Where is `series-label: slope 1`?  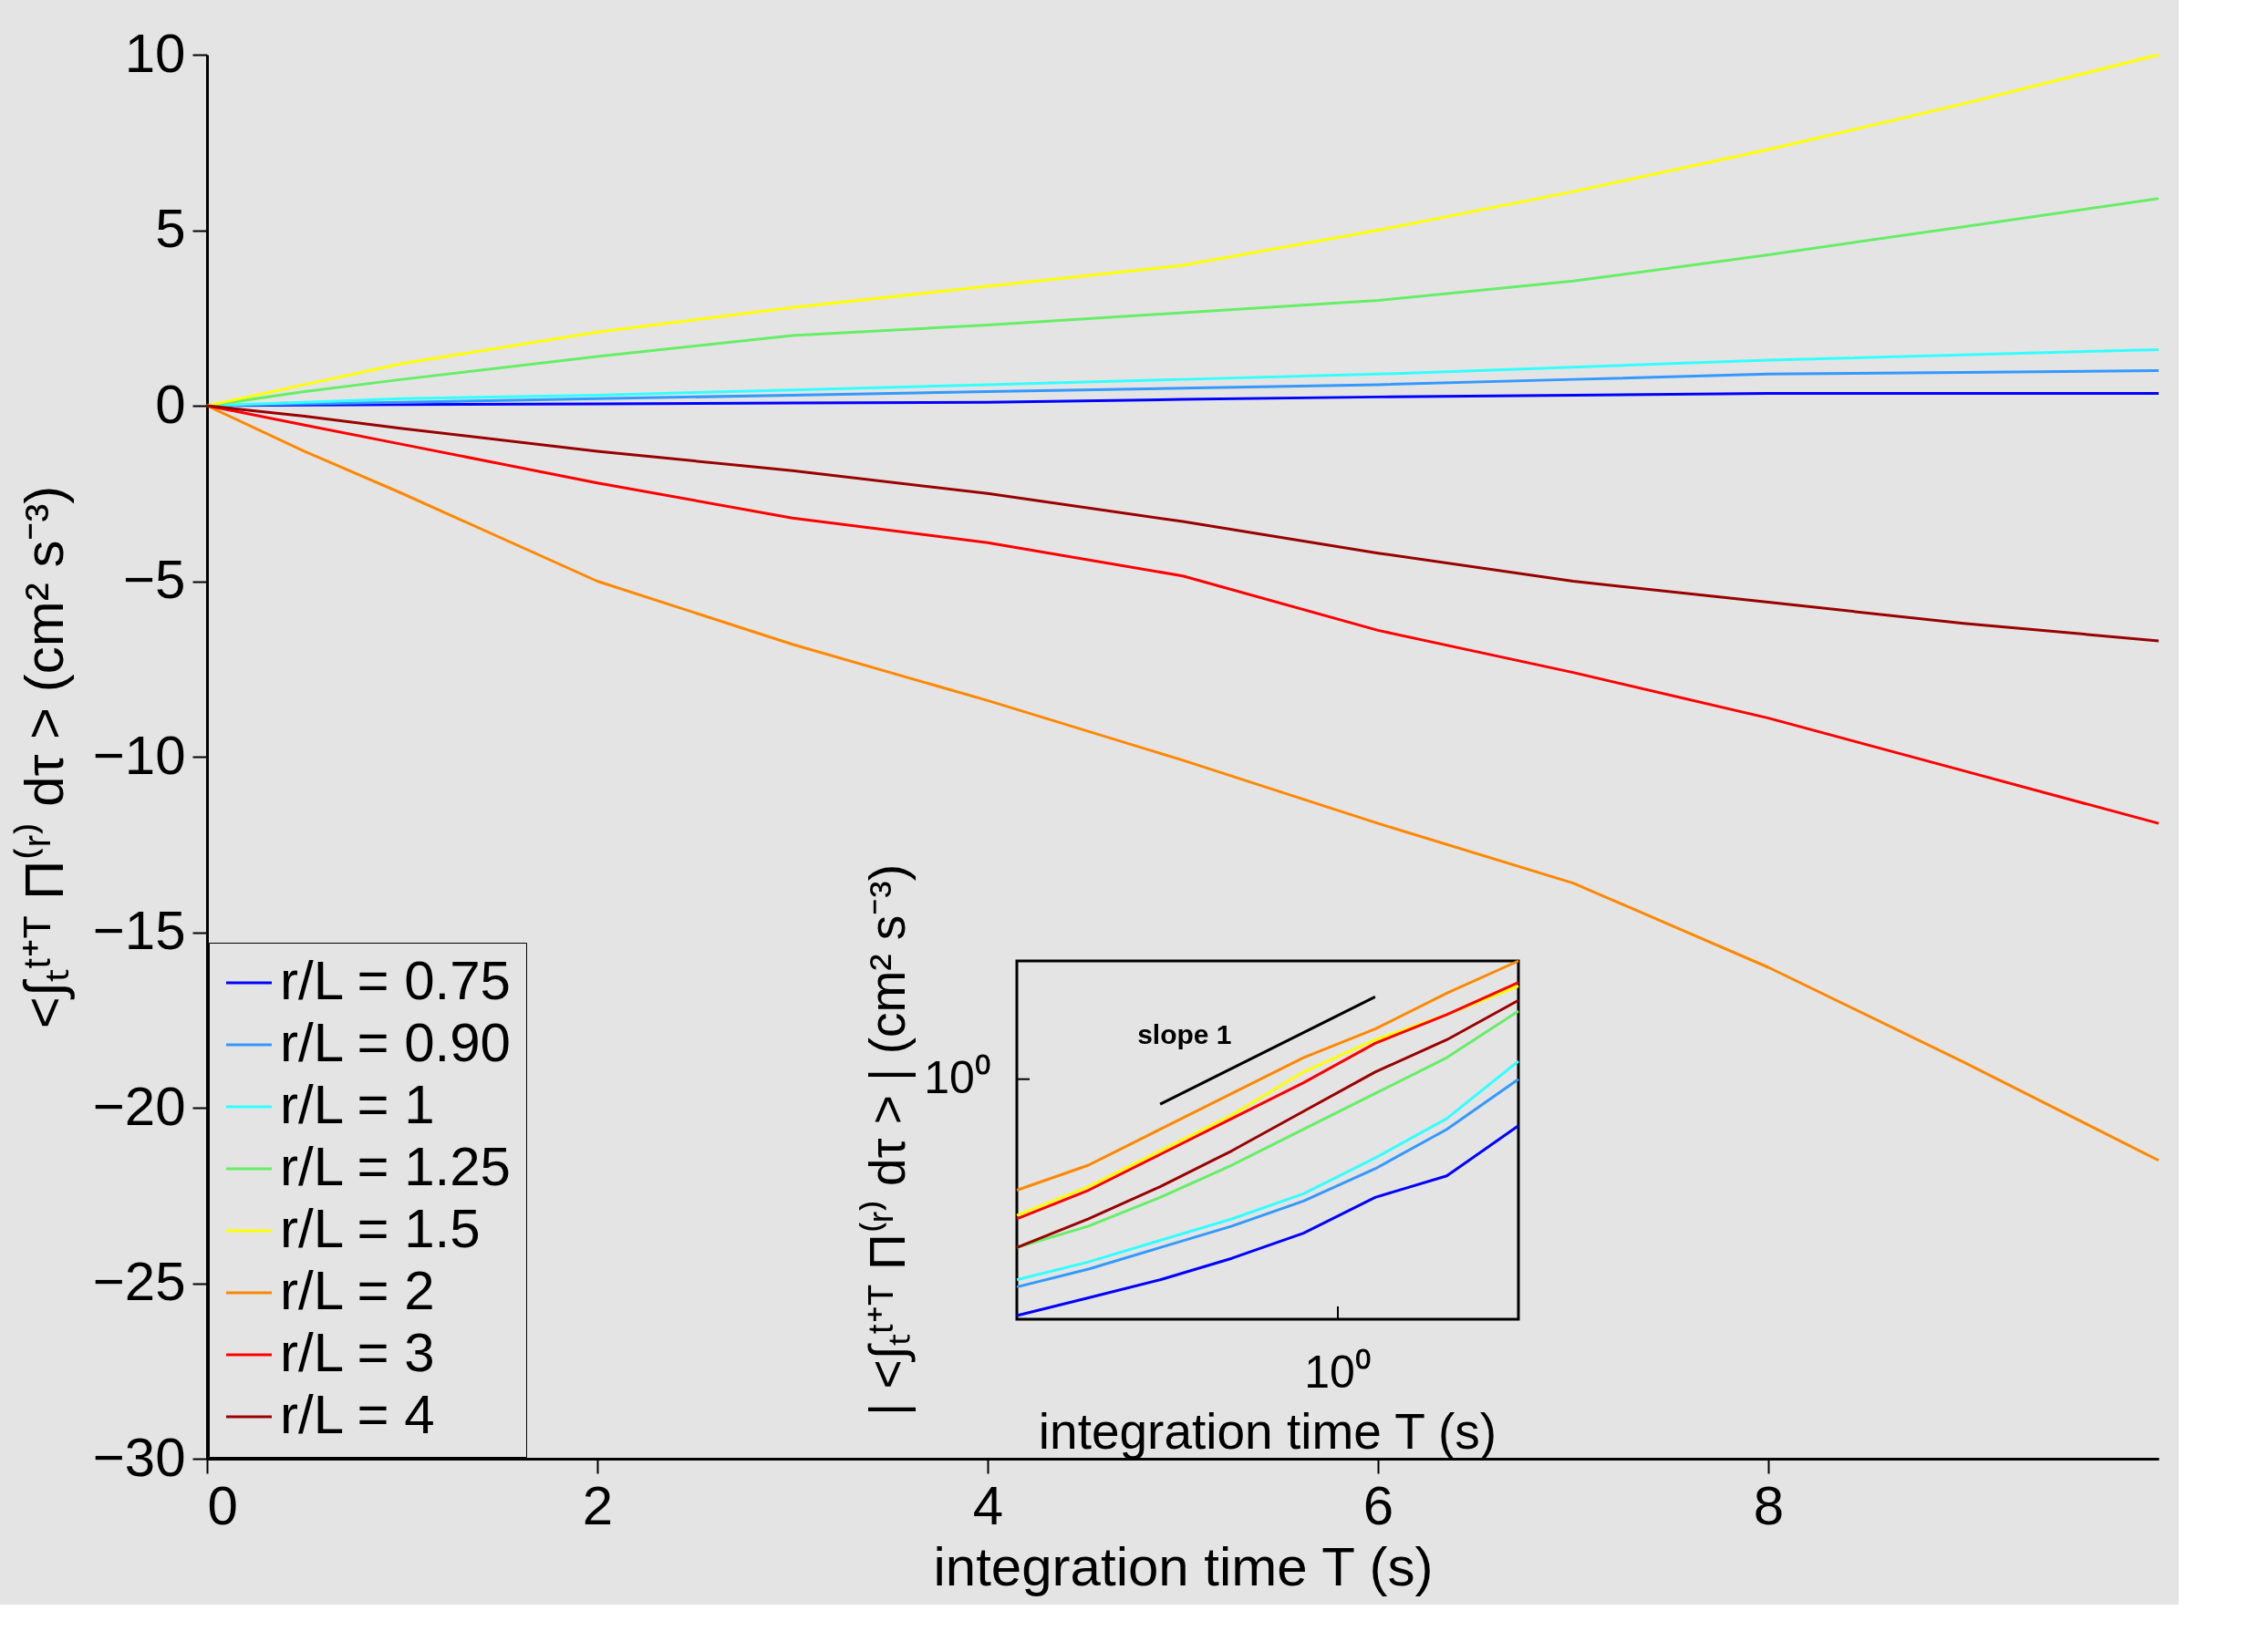
series-label: slope 1 is located at coordinates (1184, 1034).